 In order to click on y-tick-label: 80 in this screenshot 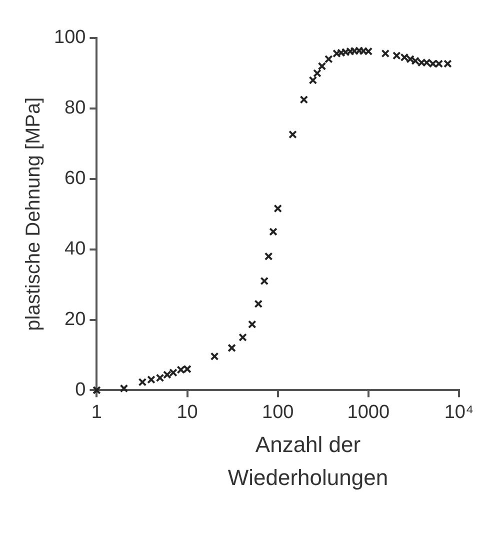, I will do `click(75, 108)`.